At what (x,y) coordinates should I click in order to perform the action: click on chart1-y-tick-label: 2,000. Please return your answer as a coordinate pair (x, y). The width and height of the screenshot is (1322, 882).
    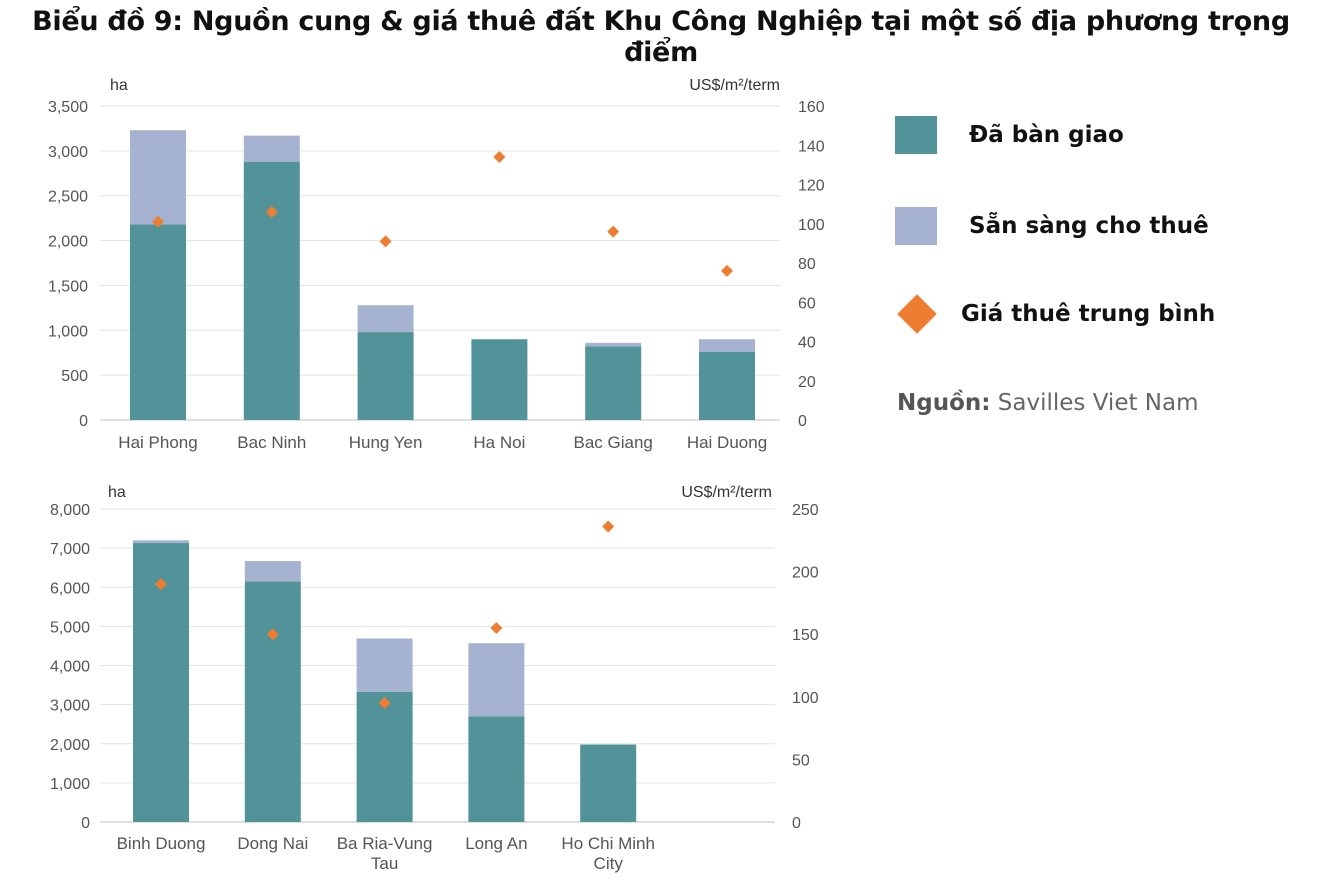
    Looking at the image, I should click on (68, 242).